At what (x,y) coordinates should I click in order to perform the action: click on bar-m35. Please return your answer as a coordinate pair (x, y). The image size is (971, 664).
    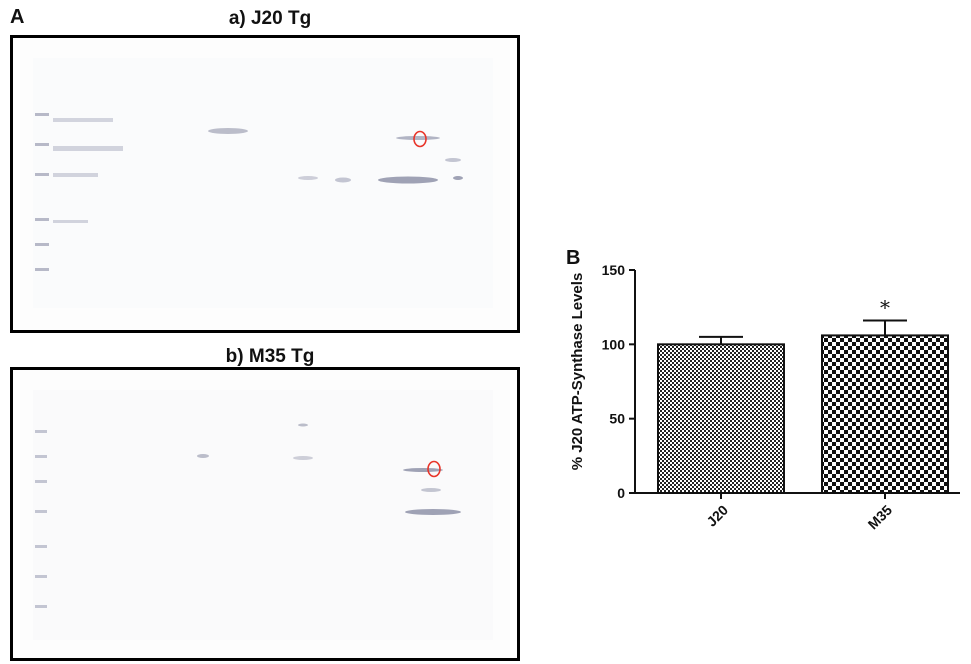
    Looking at the image, I should click on (885, 414).